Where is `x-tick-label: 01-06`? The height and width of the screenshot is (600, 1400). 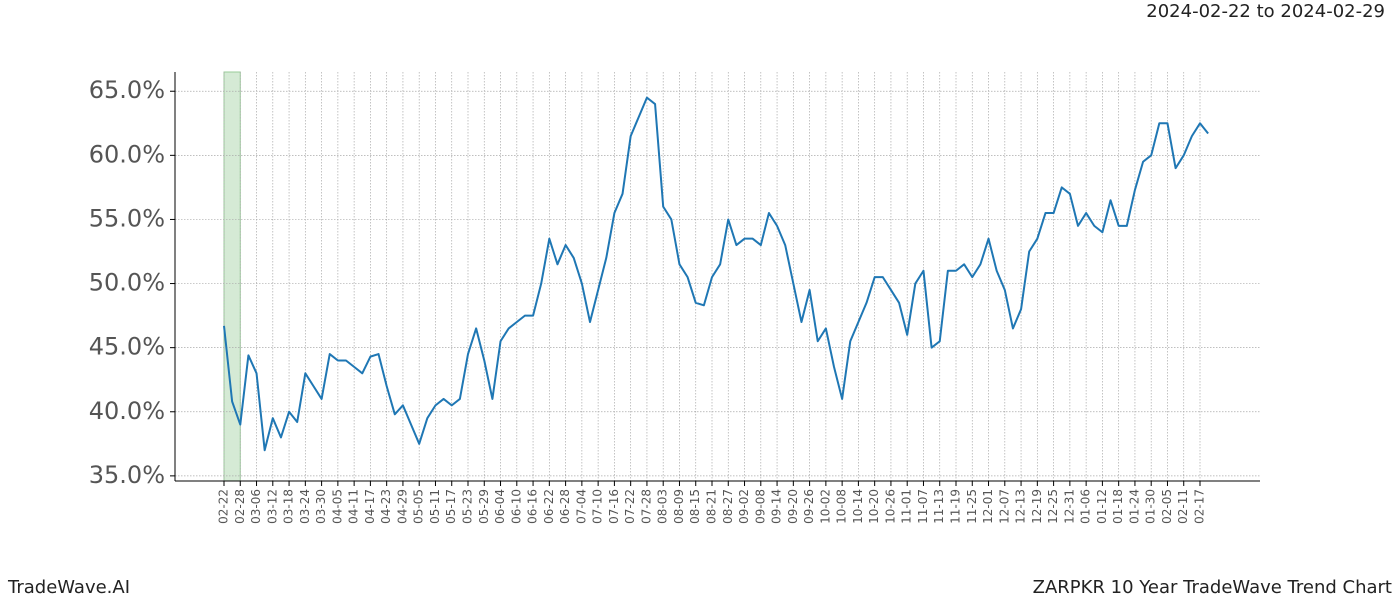
x-tick-label: 01-06 is located at coordinates (1086, 506).